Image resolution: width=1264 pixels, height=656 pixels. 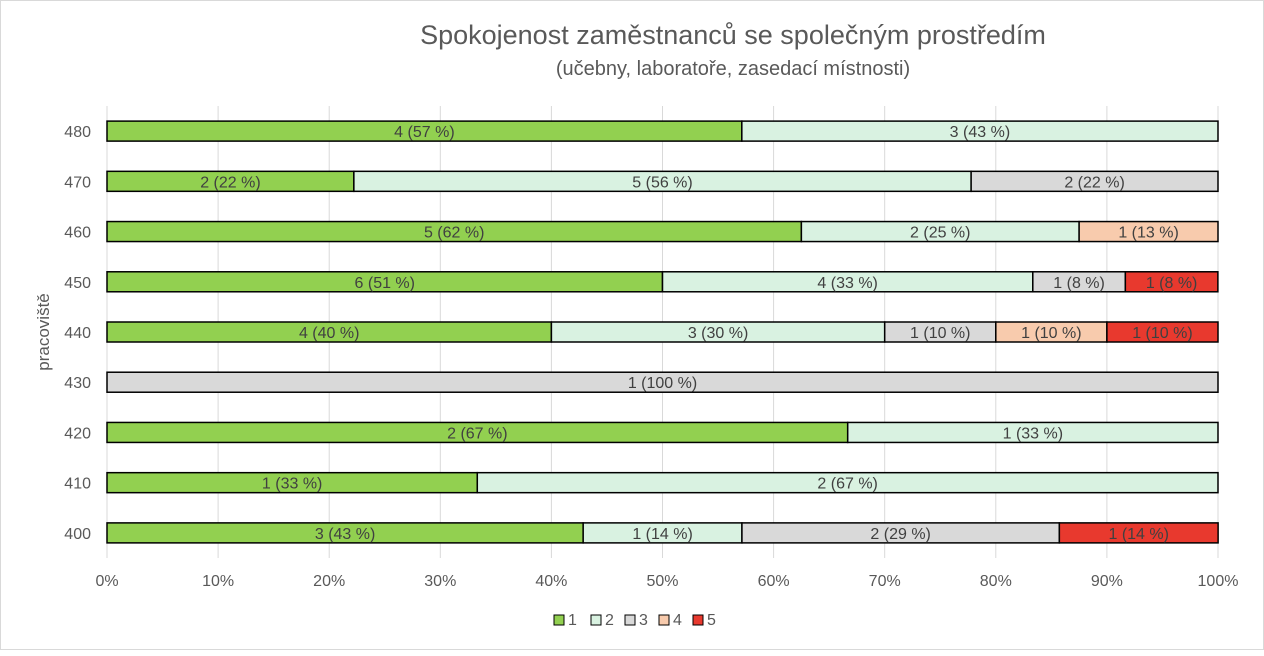 I want to click on x-tick-label: 50%, so click(x=662, y=581).